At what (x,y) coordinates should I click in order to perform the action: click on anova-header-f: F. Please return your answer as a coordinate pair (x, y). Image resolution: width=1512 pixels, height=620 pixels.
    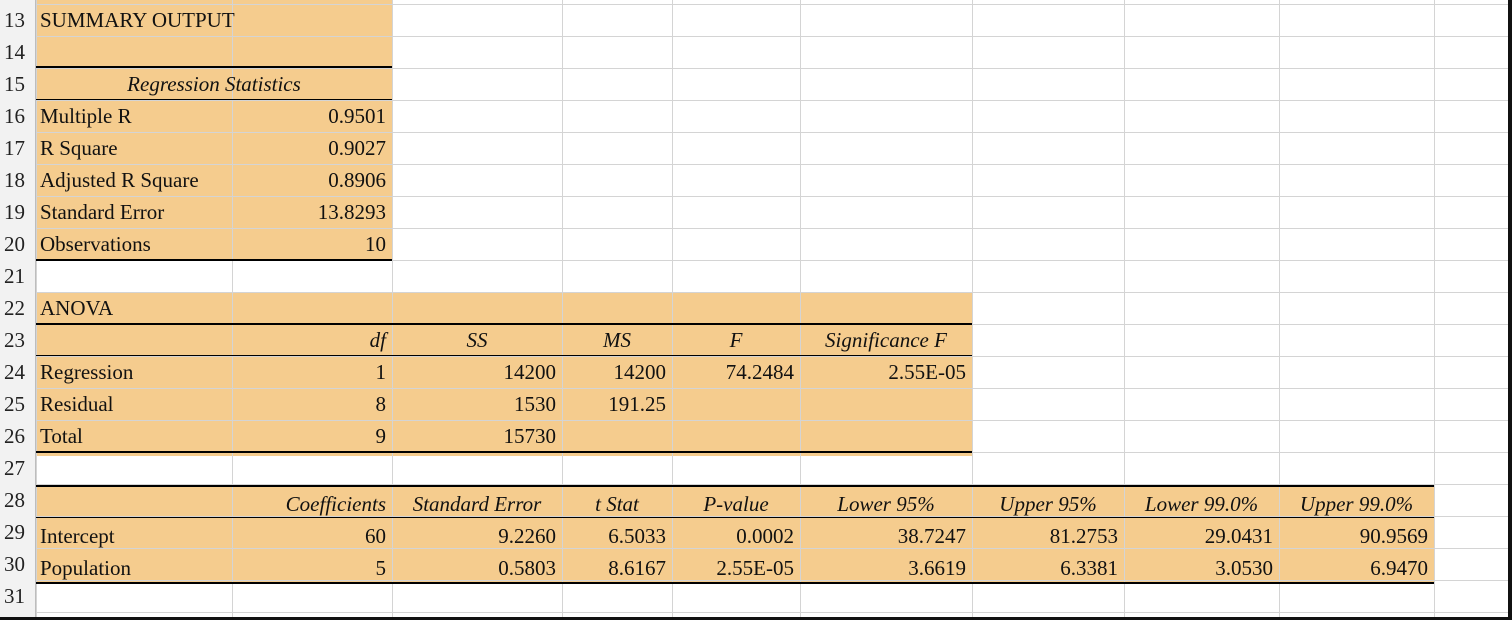
    Looking at the image, I should click on (736, 340).